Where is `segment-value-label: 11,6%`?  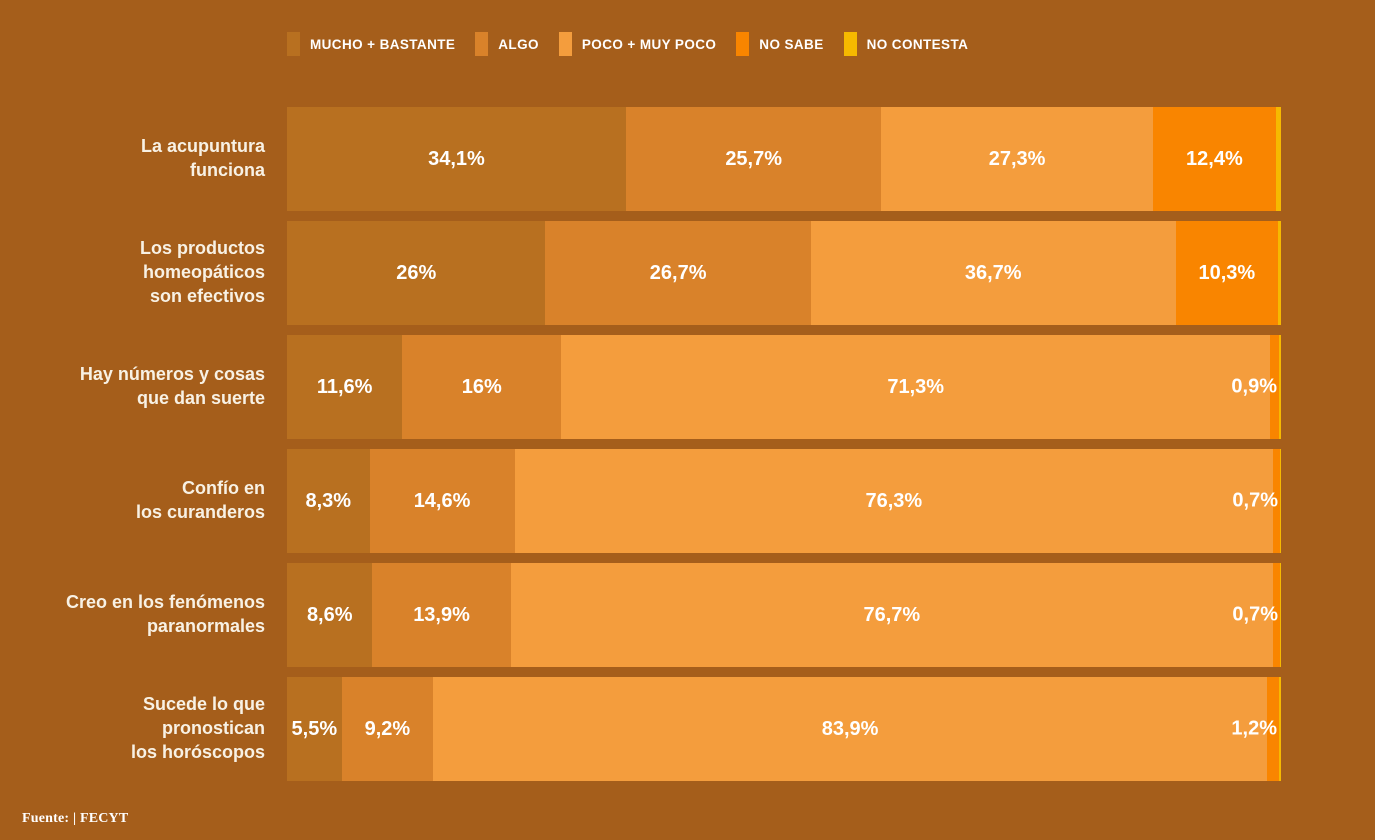 segment-value-label: 11,6% is located at coordinates (344, 386).